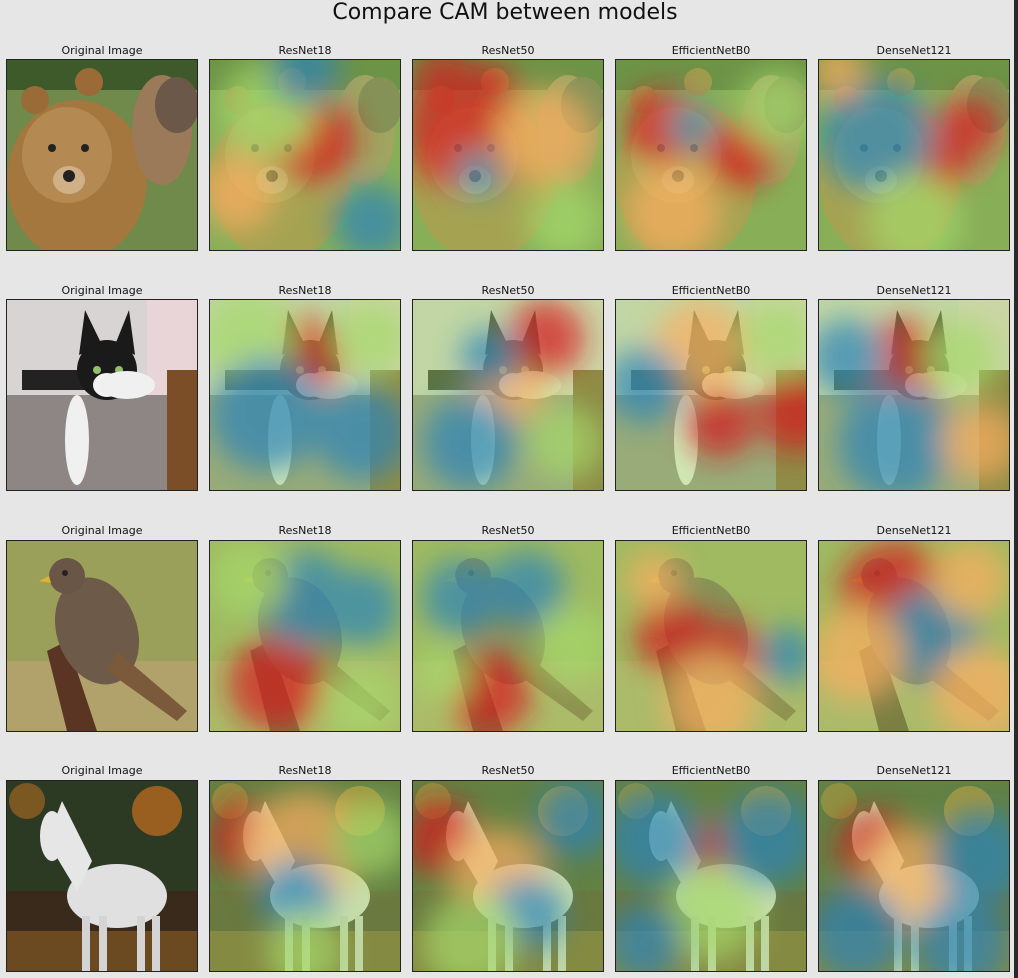  What do you see at coordinates (711, 50) in the screenshot?
I see `panel-title-bear-efficientnetb0: EfficientNetB0` at bounding box center [711, 50].